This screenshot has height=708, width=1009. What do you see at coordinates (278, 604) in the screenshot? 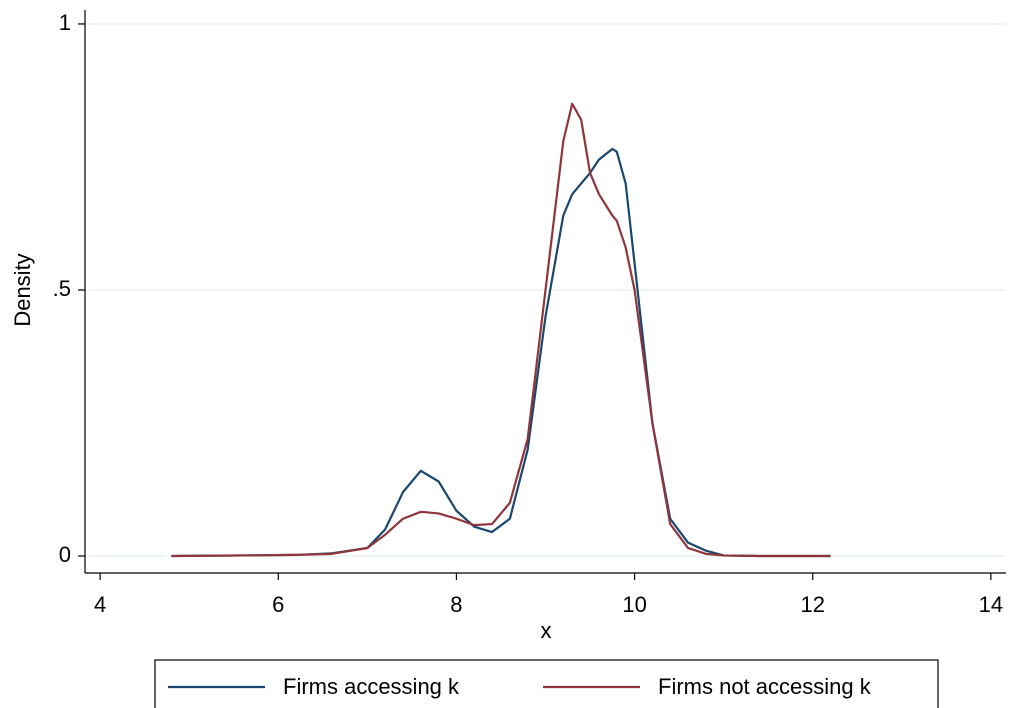
I see `x-tick-label: 6` at bounding box center [278, 604].